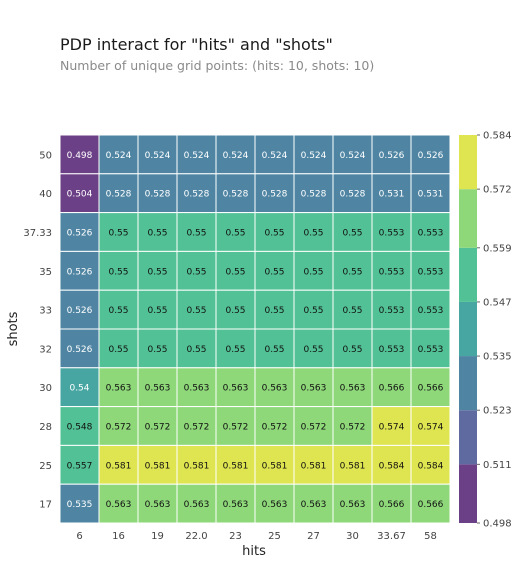  I want to click on y-tick-label: 30, so click(45, 388).